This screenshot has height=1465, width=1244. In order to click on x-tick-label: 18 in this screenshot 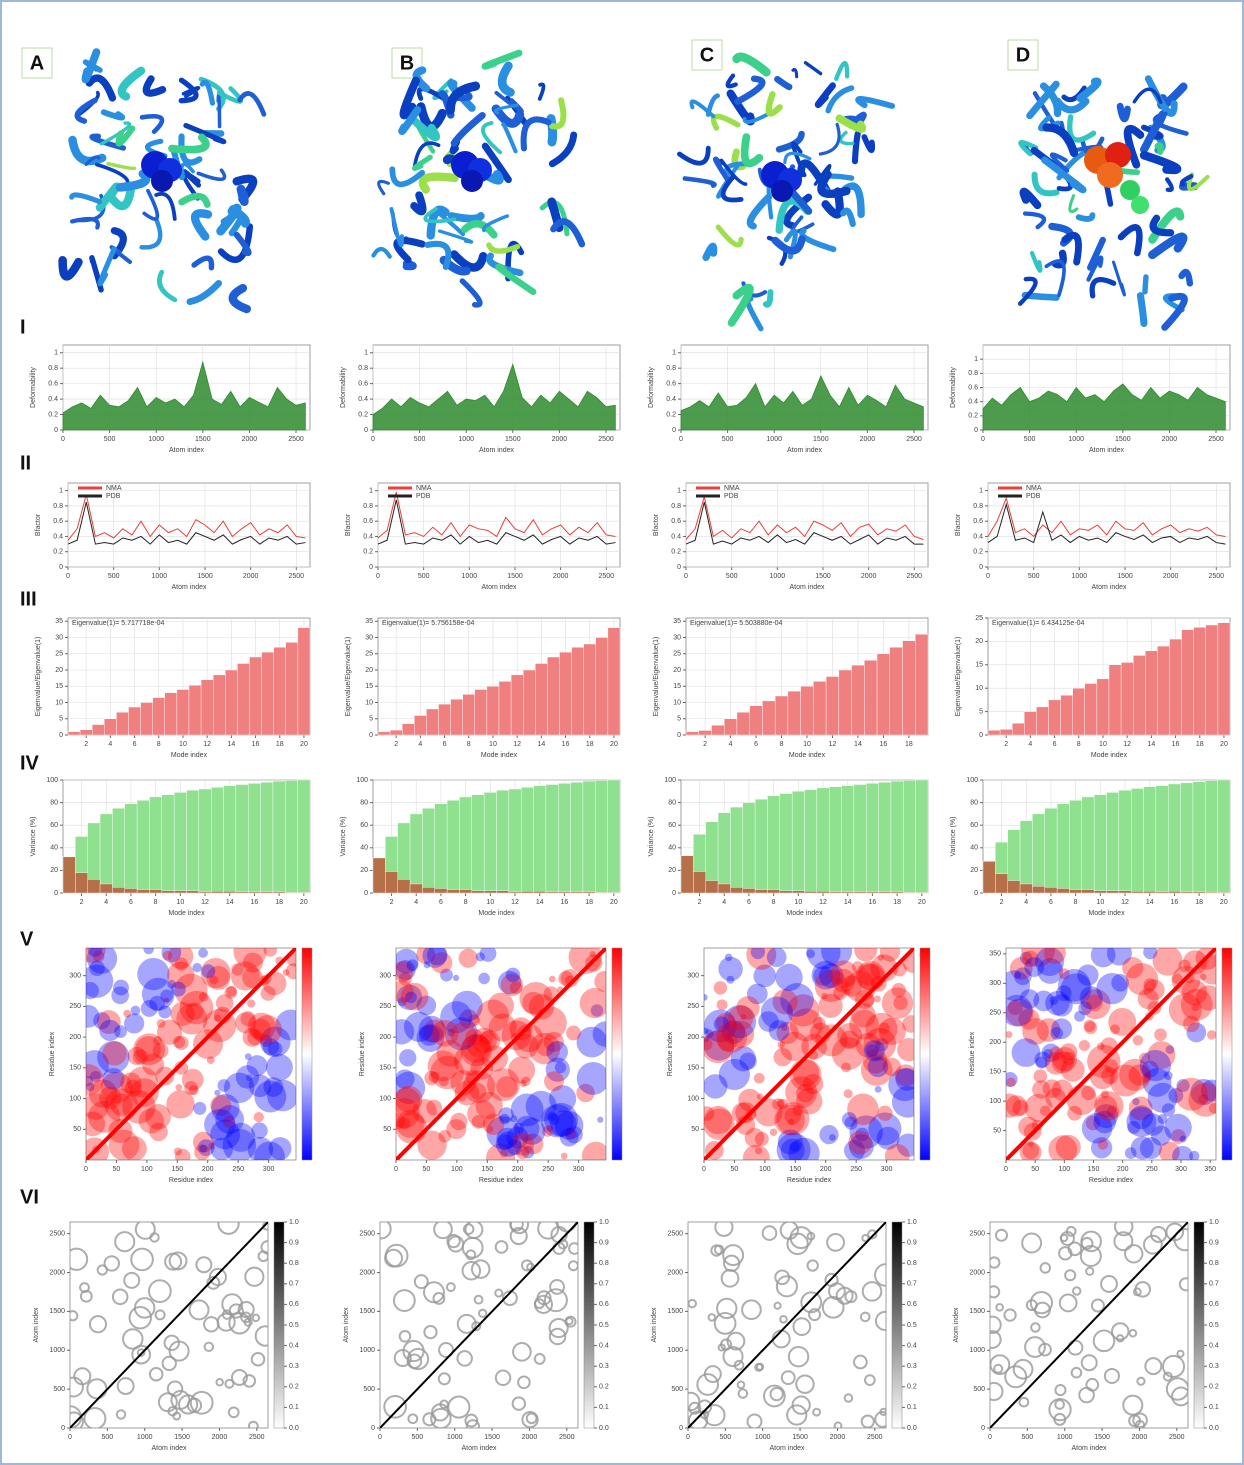, I will do `click(1199, 902)`.